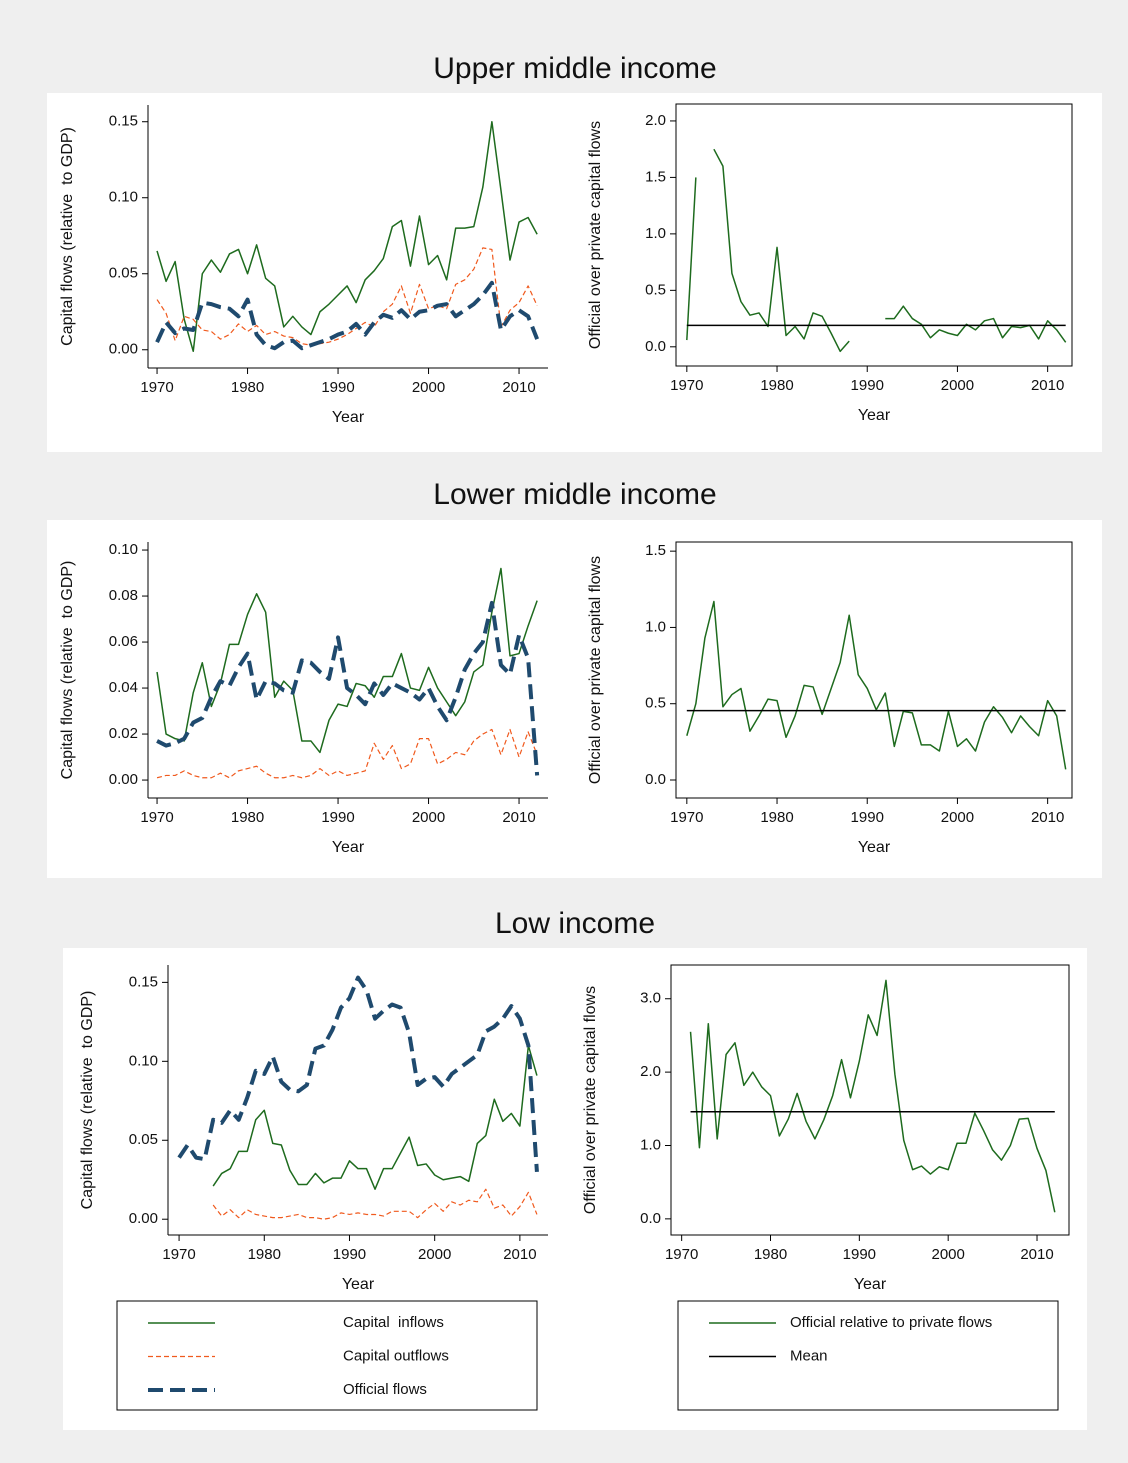 Image resolution: width=1128 pixels, height=1463 pixels. What do you see at coordinates (385, 1389) in the screenshot?
I see `legend-label: Official flows` at bounding box center [385, 1389].